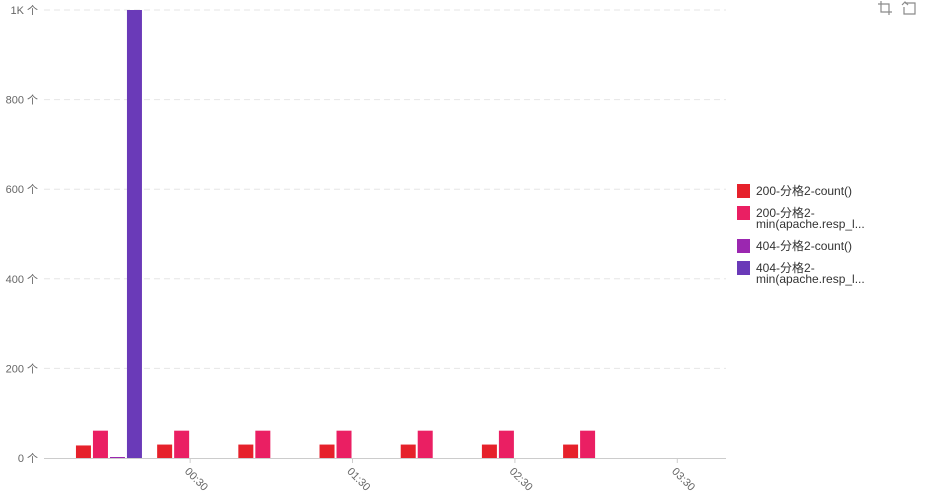  I want to click on legend-label: 404-分格2-count(), so click(804, 245).